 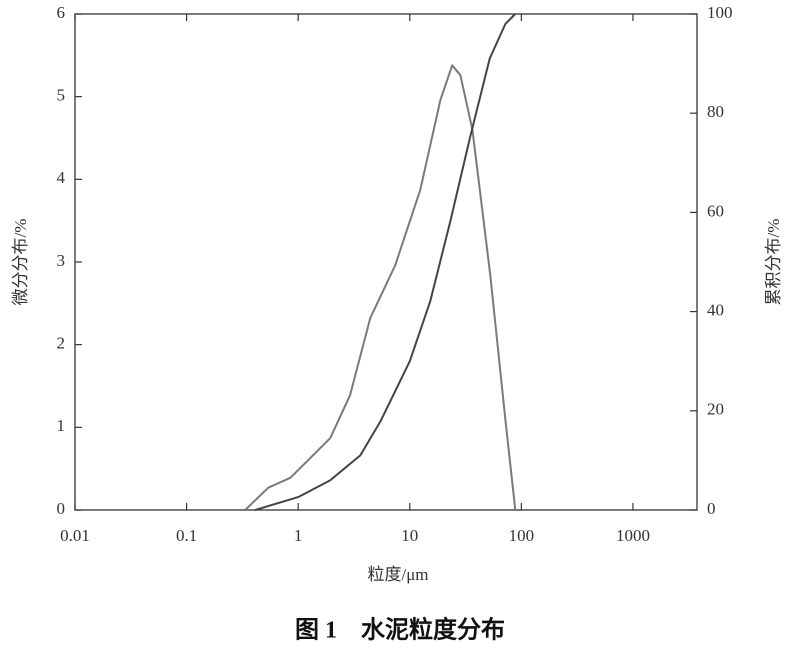 What do you see at coordinates (633, 535) in the screenshot?
I see `x-tick-label: 1000` at bounding box center [633, 535].